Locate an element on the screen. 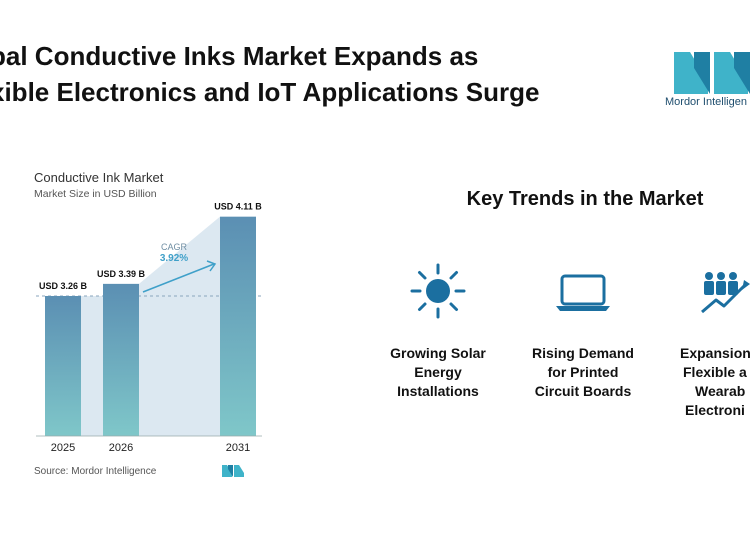 The width and height of the screenshot is (750, 536). bar-value-label: USD 3.39 B is located at coordinates (121, 274).